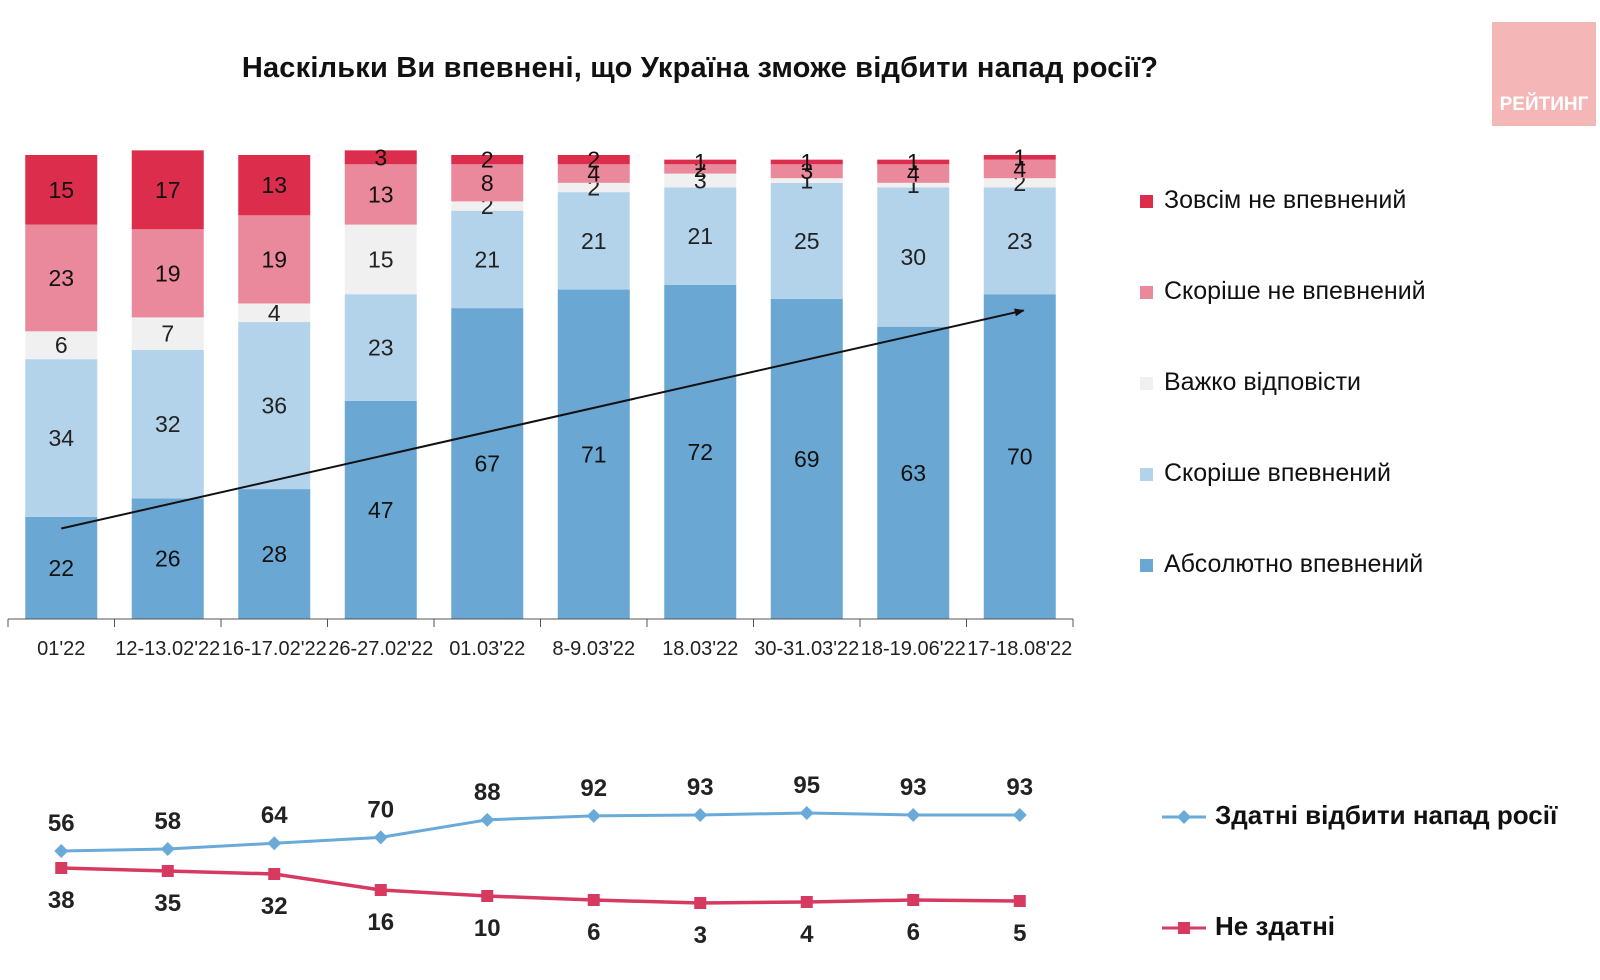 The height and width of the screenshot is (980, 1600). Describe the element at coordinates (593, 649) in the screenshot. I see `x-tick-label: 8-9.03'22` at that location.